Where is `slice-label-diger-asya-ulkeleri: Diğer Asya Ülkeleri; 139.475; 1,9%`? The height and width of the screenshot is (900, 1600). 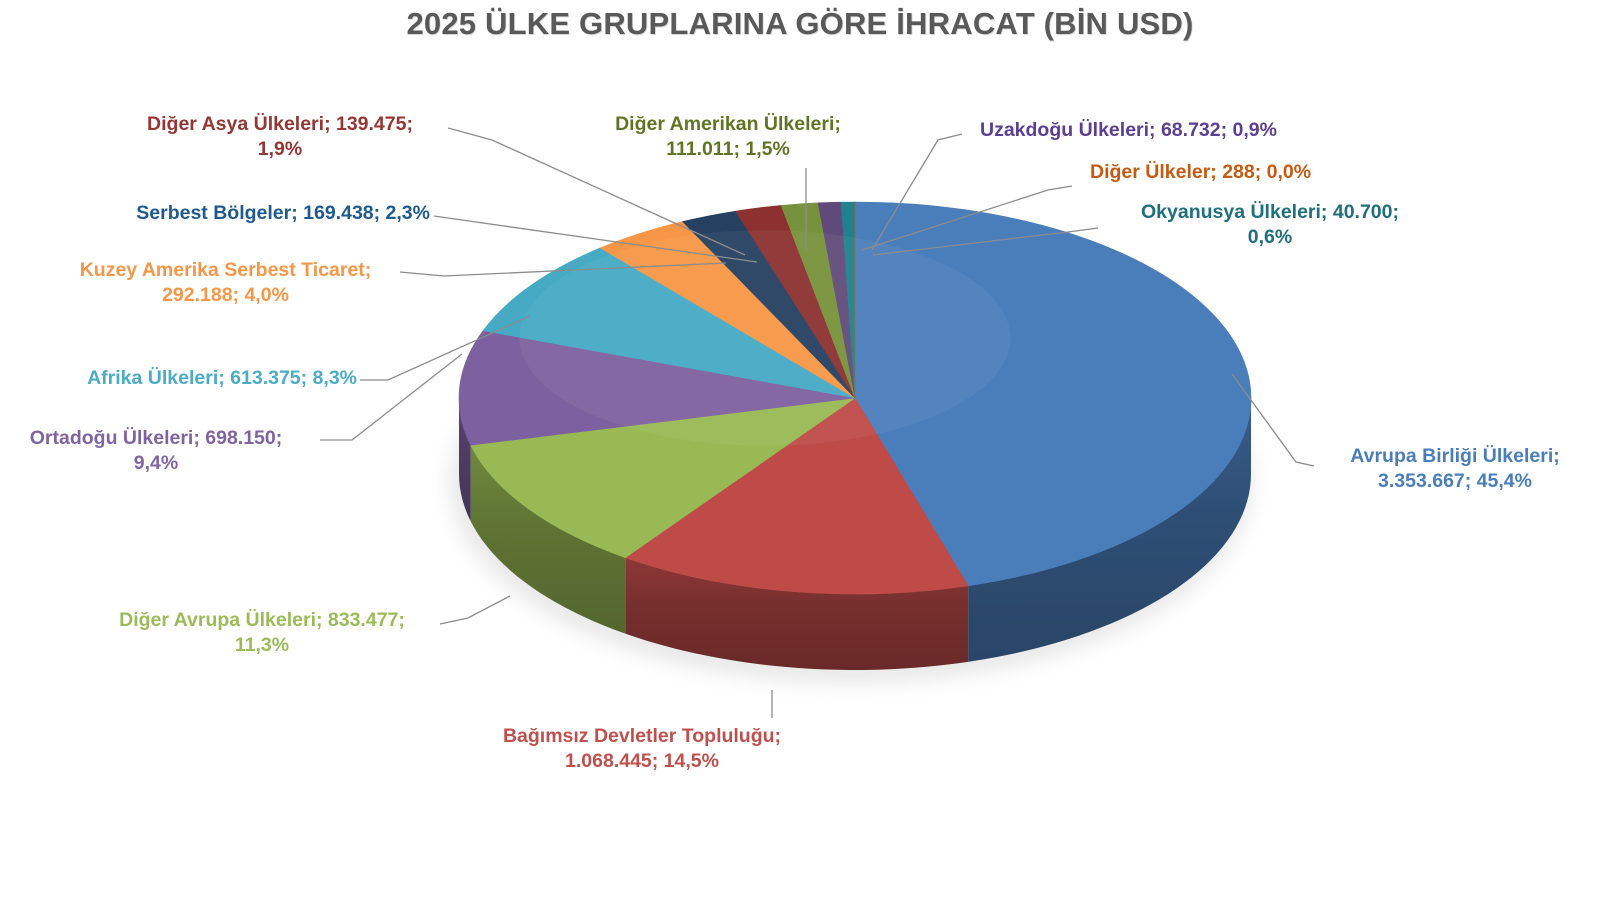
slice-label-diger-asya-ulkeleri: Diğer Asya Ülkeleri; 139.475; 1,9% is located at coordinates (280, 136).